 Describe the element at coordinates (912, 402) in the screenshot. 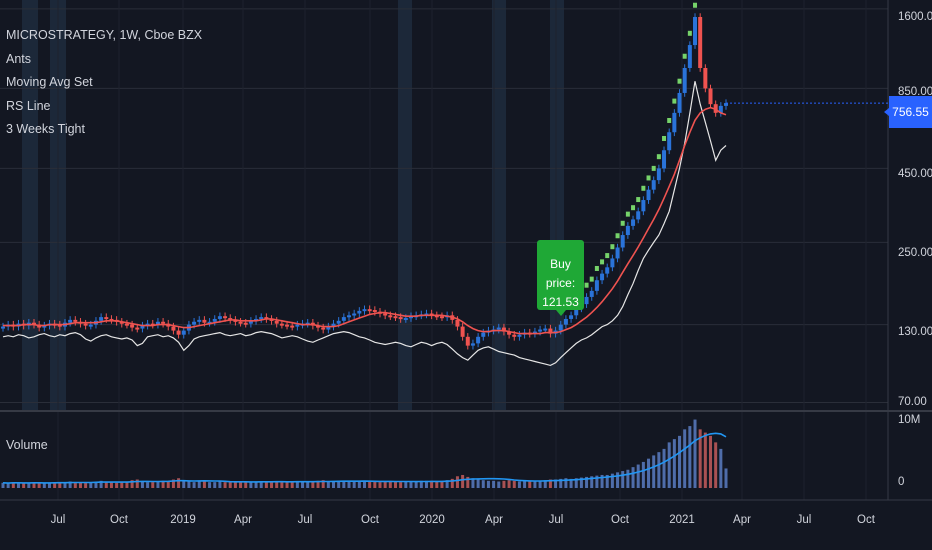

I see `price-axis-label: 70.00` at that location.